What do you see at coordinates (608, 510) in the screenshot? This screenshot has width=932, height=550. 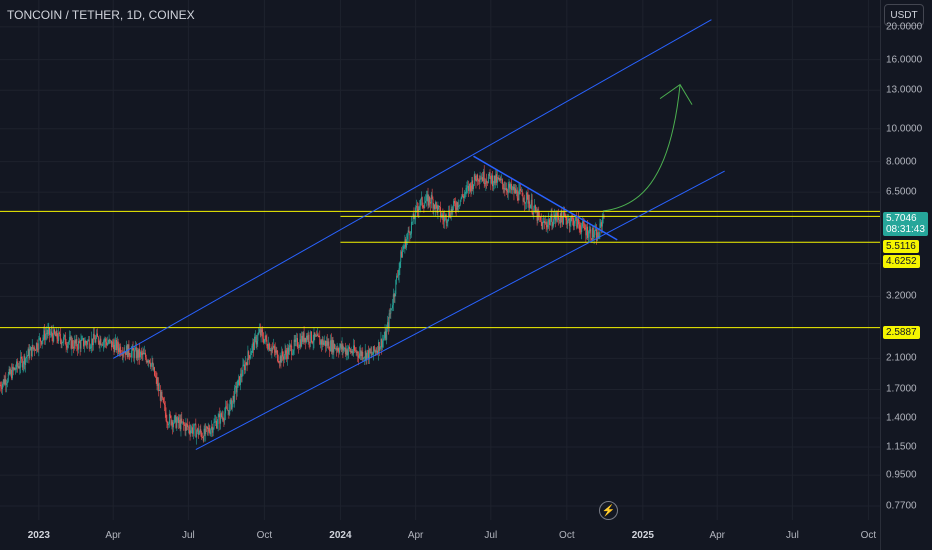 I see `lightning-icon: ⚡` at bounding box center [608, 510].